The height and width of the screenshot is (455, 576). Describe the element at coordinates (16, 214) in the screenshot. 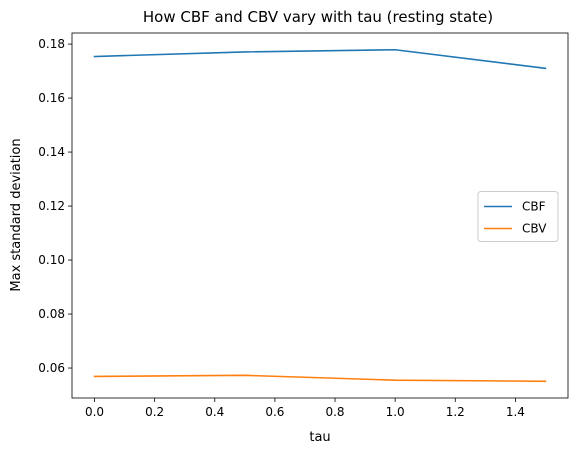

I see `y-axis-title: Max standard deviation` at that location.